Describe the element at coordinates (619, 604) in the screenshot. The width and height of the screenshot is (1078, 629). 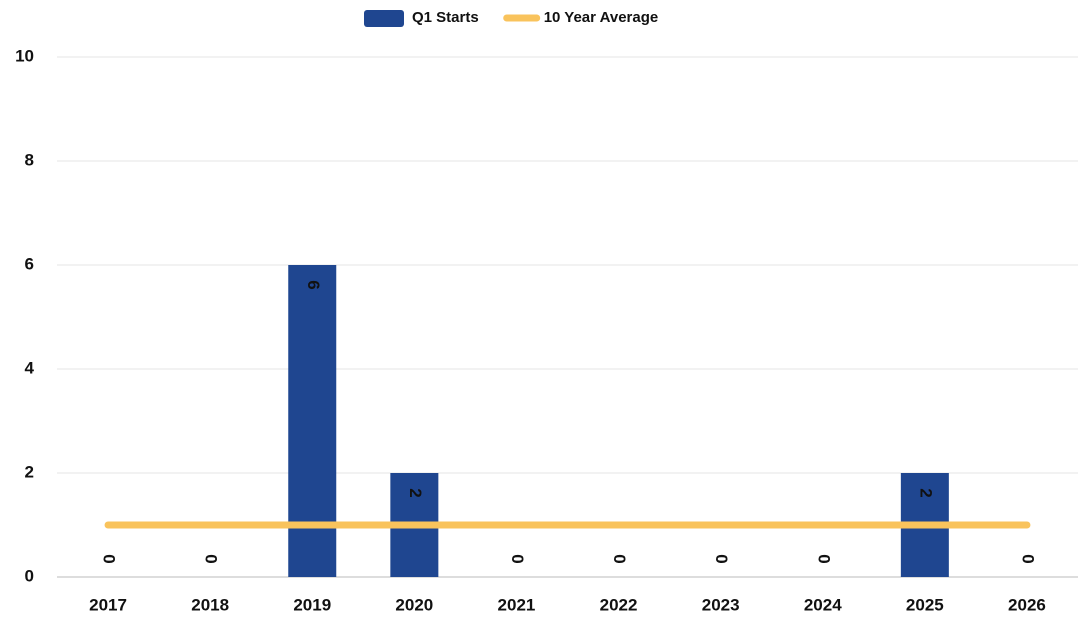
I see `x-tick-label: 2022` at that location.